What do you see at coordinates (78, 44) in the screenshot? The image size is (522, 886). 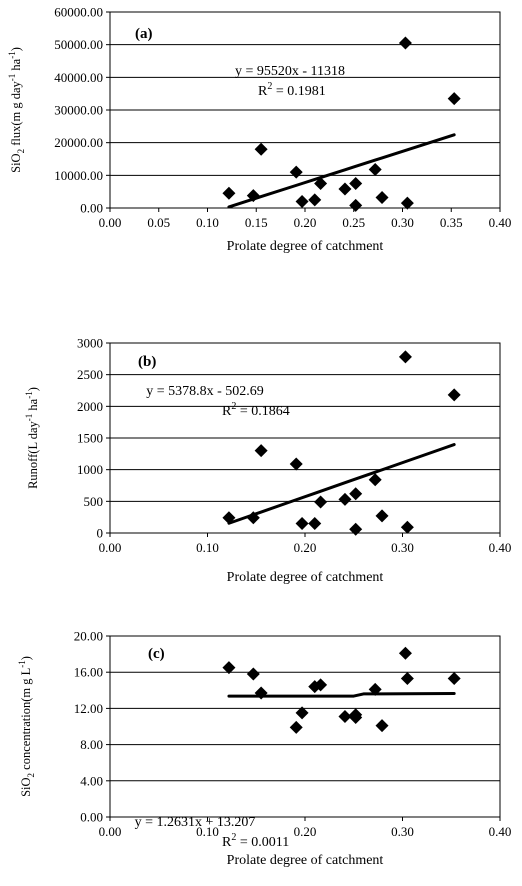 I see `y-tick-label: 50000.00` at bounding box center [78, 44].